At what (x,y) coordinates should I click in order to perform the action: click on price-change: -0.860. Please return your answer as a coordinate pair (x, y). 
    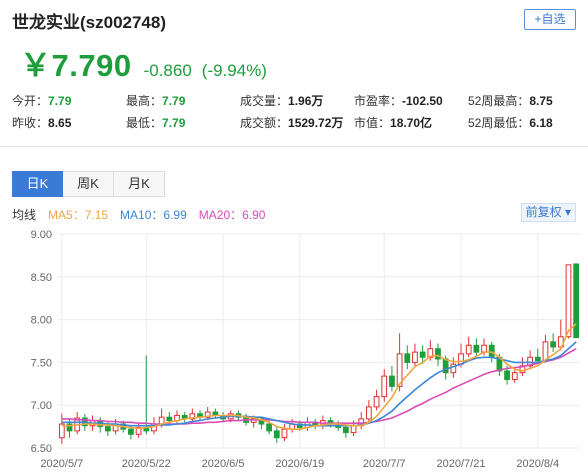
    Looking at the image, I should click on (167, 70).